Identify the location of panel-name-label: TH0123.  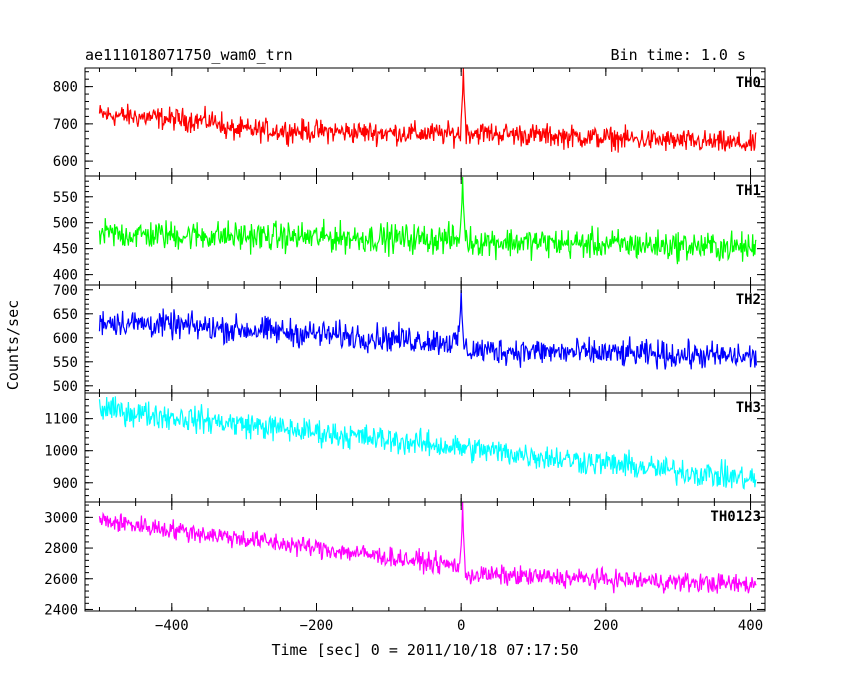
(735, 517).